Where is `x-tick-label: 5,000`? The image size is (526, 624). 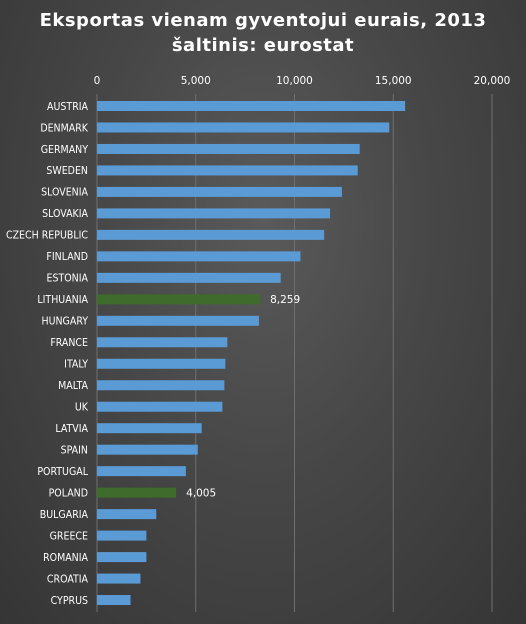 x-tick-label: 5,000 is located at coordinates (196, 81).